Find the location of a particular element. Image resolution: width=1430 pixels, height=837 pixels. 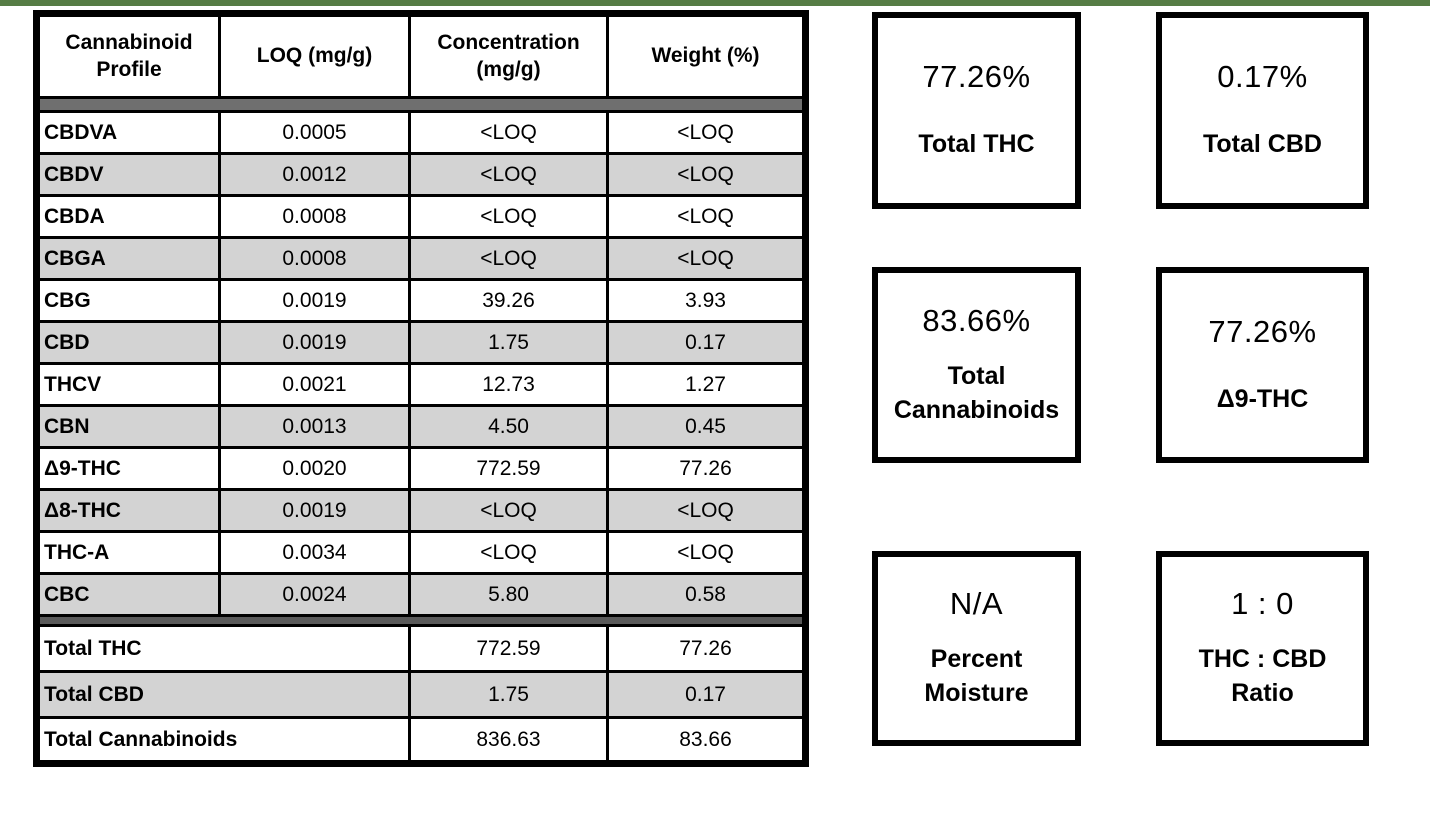

total-row: Total Cannabinoids 836.63 83.66 is located at coordinates (421, 740).